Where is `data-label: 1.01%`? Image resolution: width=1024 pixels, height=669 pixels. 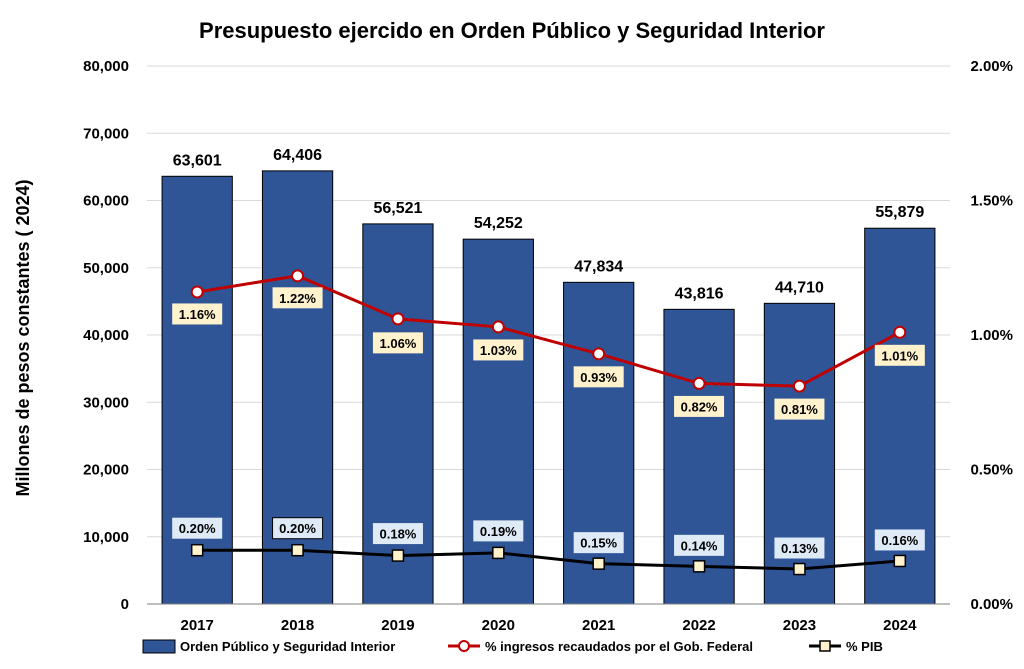
data-label: 1.01% is located at coordinates (899, 355).